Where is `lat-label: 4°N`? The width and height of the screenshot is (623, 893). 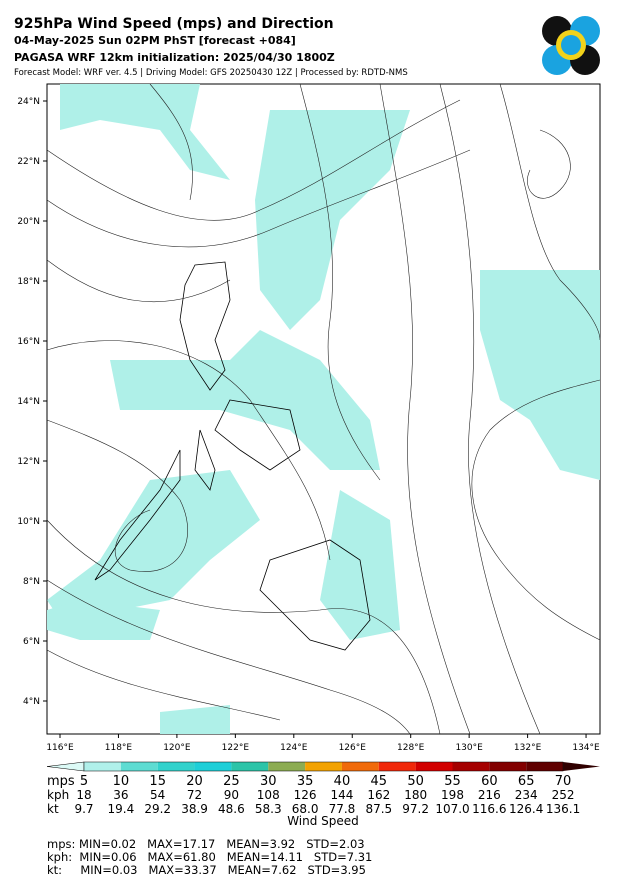
lat-label: 4°N is located at coordinates (31, 702).